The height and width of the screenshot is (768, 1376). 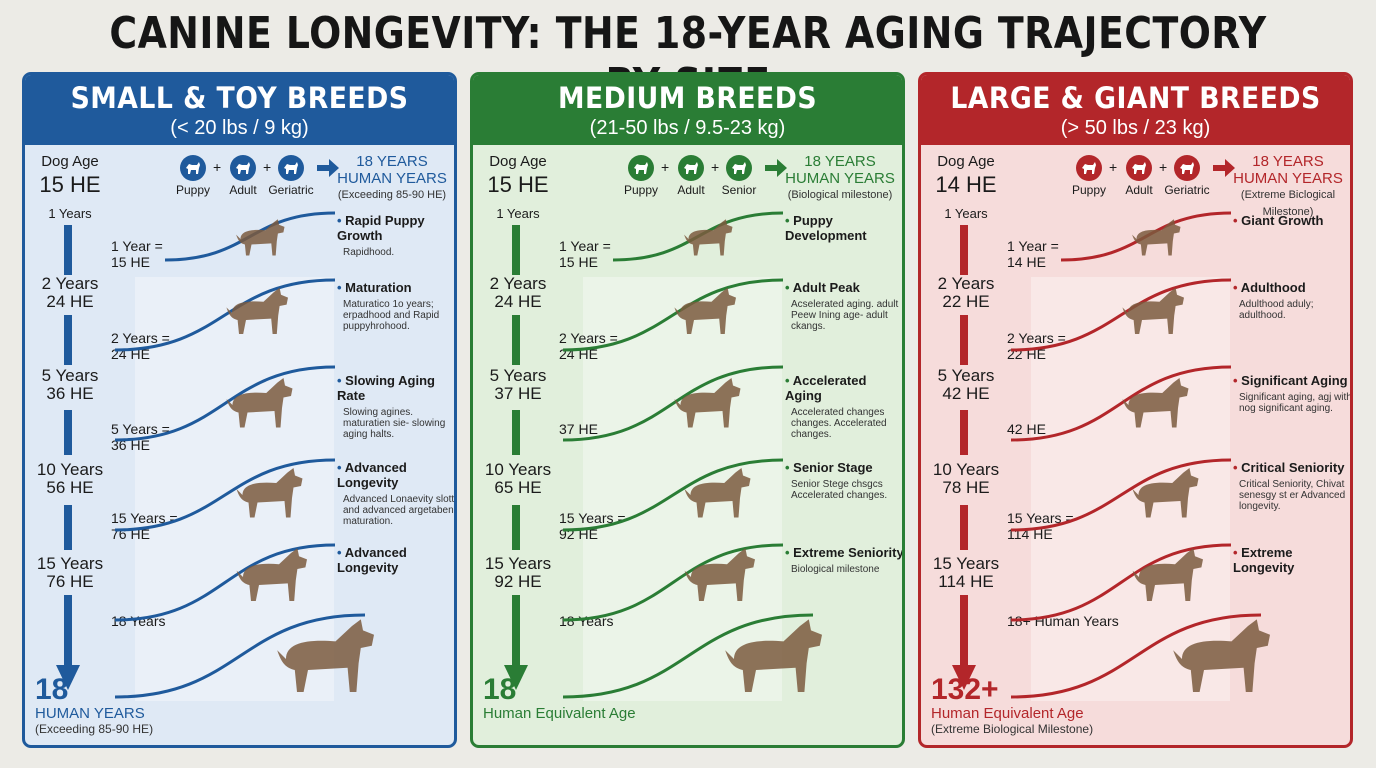 I want to click on final-human-age: 18 HUMAN YEARS (Exceeding 85-90 HE), so click(x=94, y=706).